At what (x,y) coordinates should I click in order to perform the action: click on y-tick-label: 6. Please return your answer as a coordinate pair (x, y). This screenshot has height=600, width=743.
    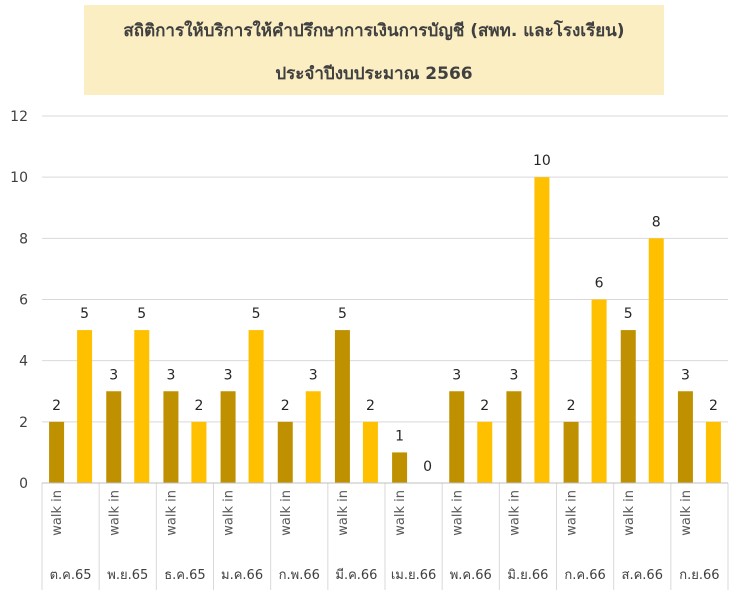
    Looking at the image, I should click on (23, 301).